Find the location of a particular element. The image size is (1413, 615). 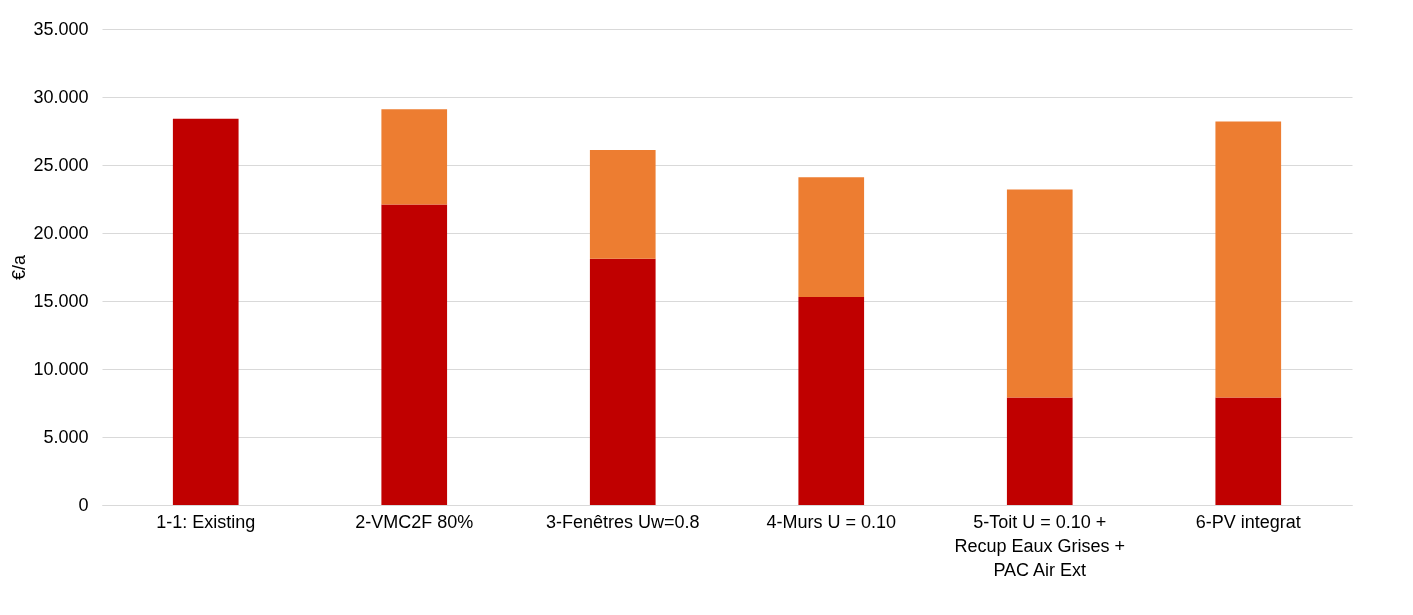

x-tick-label: 1-1: Existing is located at coordinates (206, 521).